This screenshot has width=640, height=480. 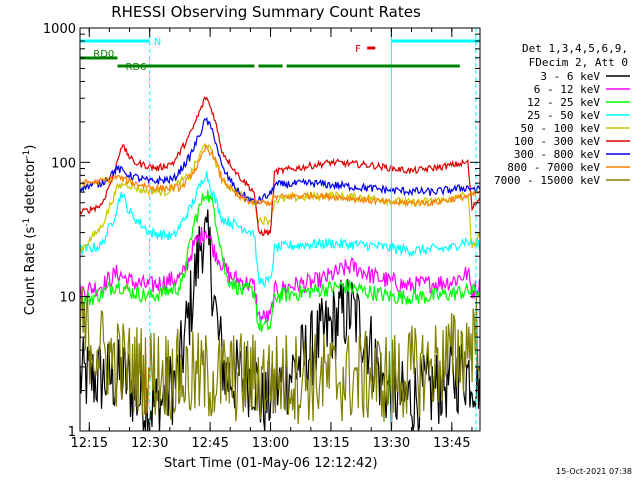 What do you see at coordinates (280, 55) in the screenshot?
I see `flag-layer: N RD0 RD6 F` at bounding box center [280, 55].